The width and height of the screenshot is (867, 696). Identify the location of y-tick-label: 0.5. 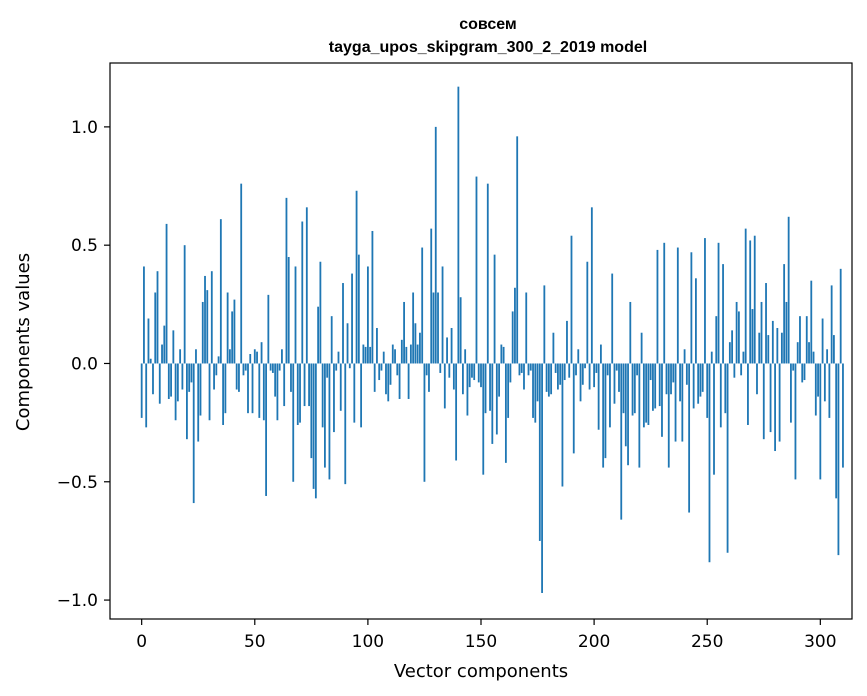
(84, 246).